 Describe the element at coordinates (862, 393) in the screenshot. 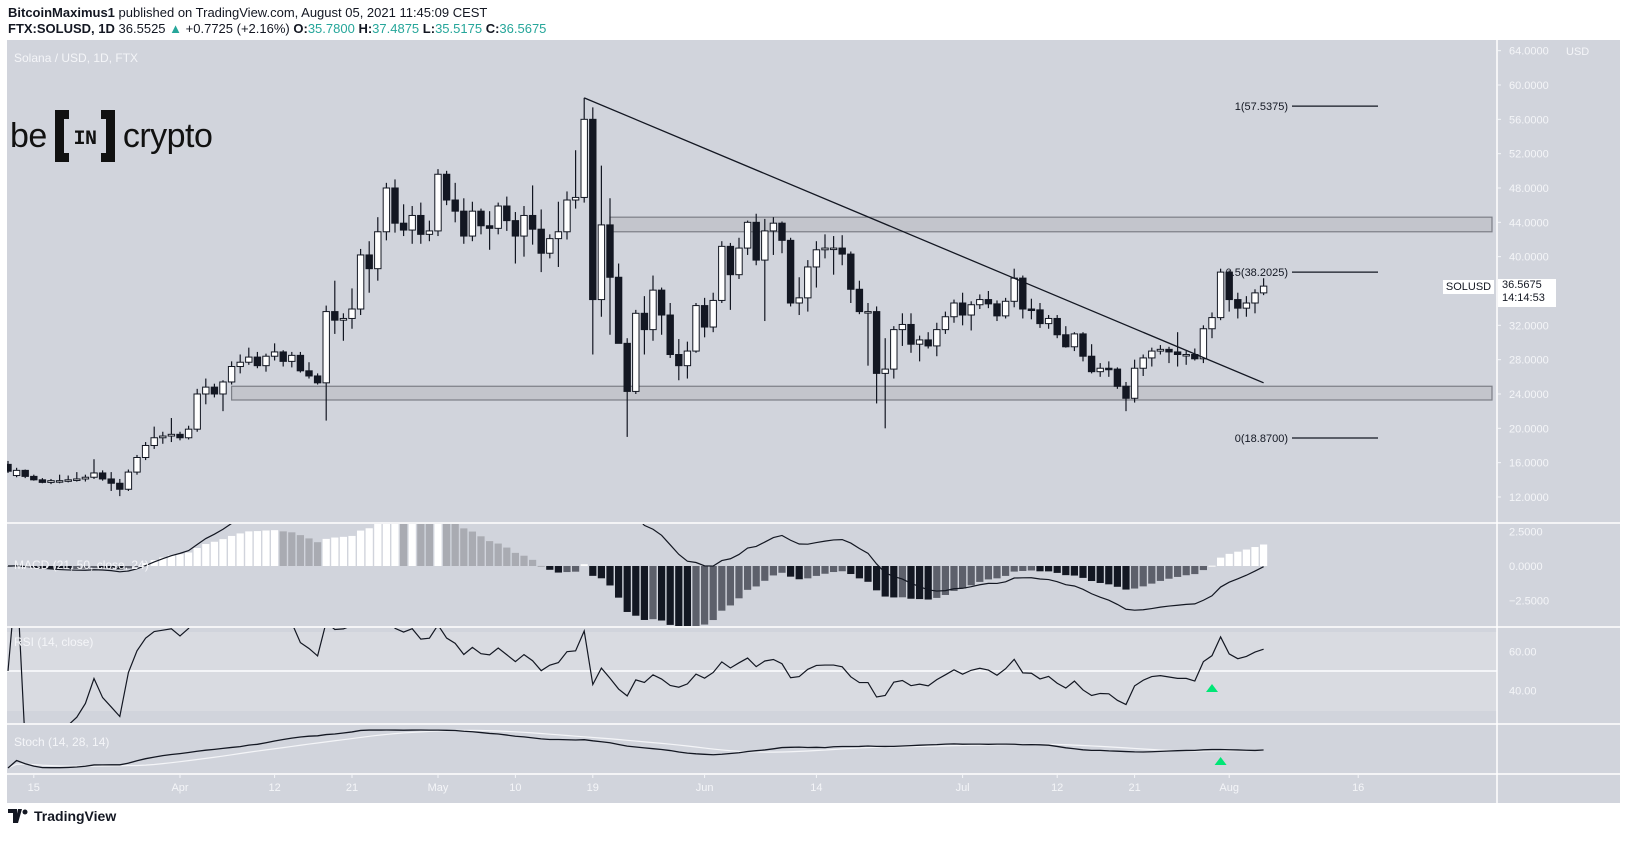

I see `support-zone` at that location.